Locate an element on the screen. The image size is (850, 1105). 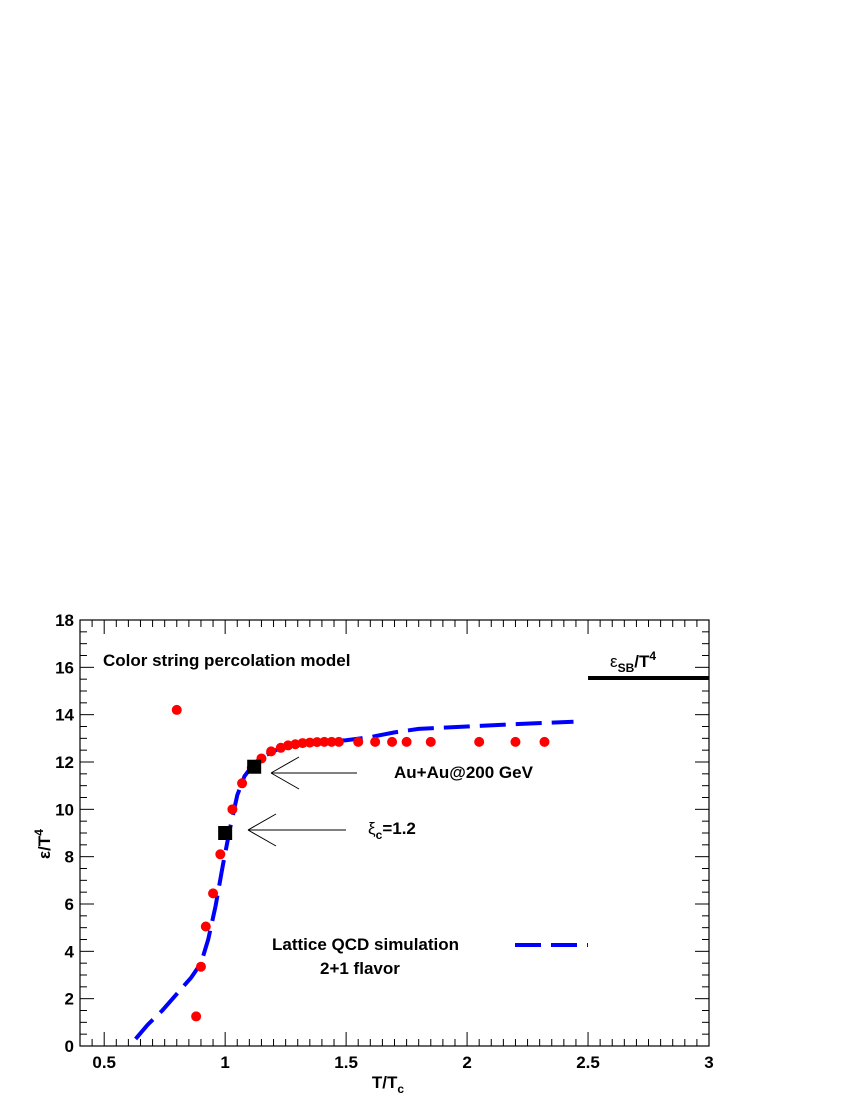
lattice-legend-line2: 2+1 flavor is located at coordinates (360, 968).